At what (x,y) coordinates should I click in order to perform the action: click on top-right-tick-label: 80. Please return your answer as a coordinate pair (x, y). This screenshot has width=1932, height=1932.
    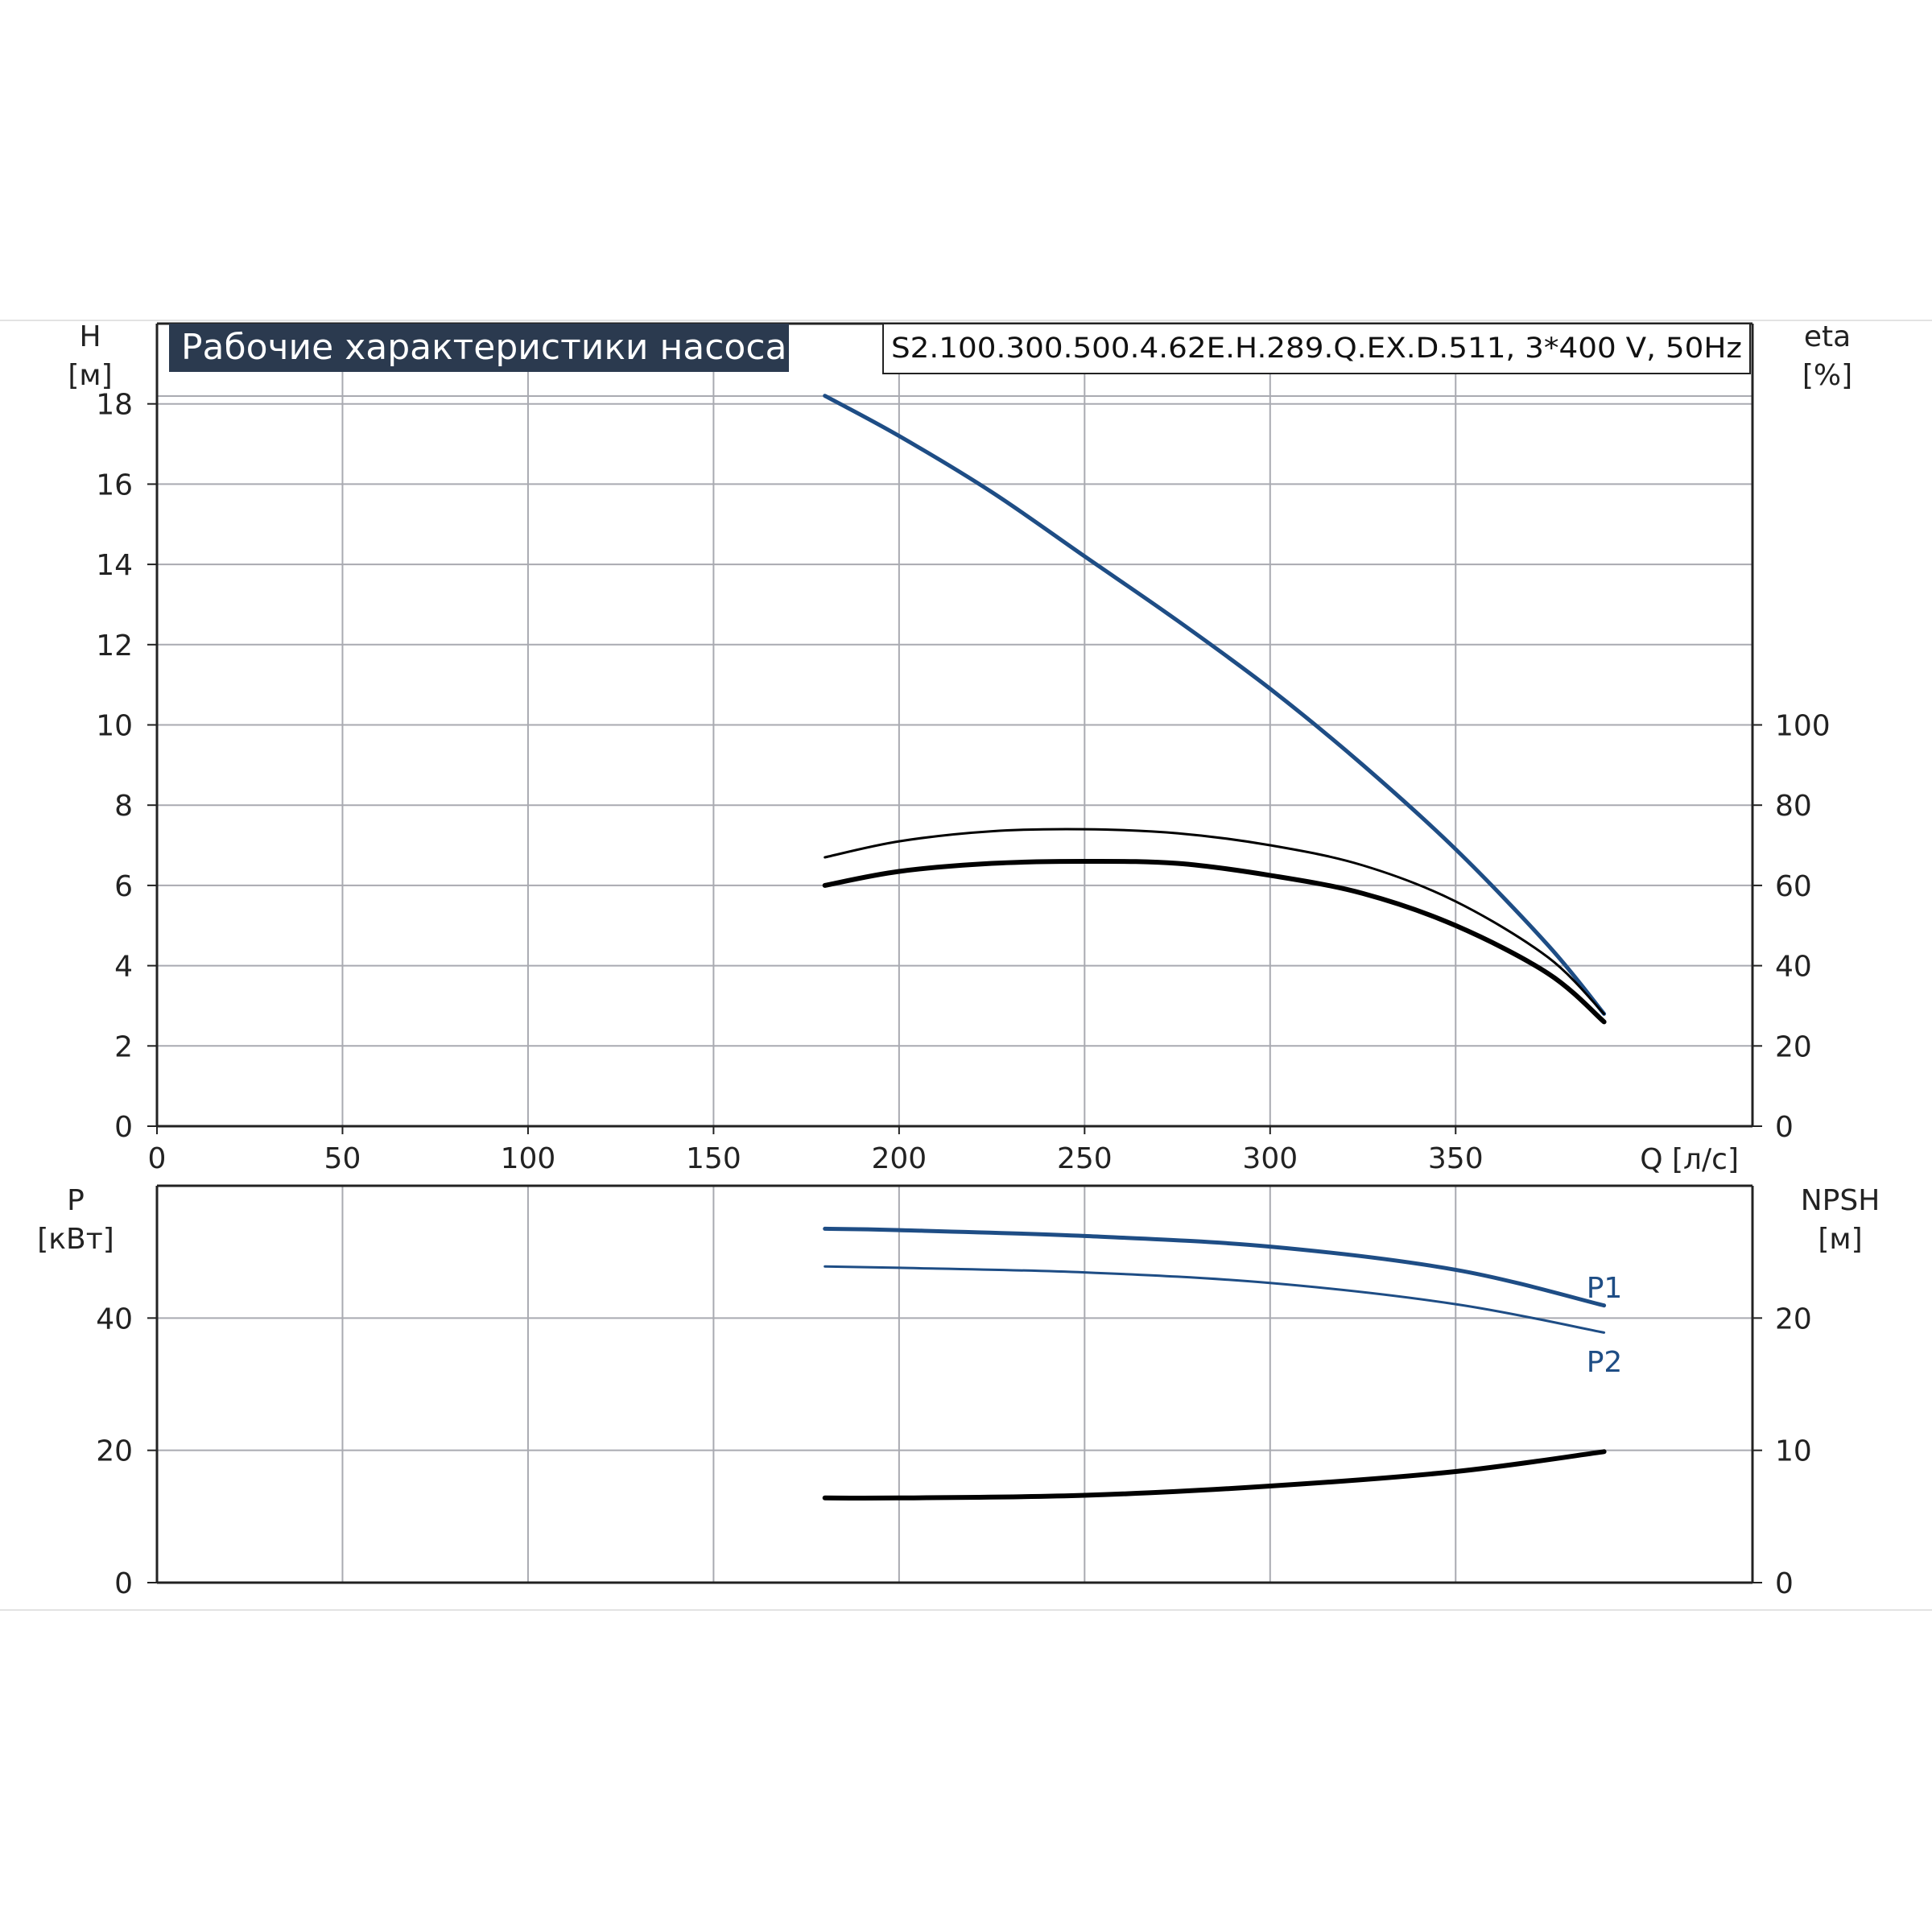
    Looking at the image, I should click on (1793, 806).